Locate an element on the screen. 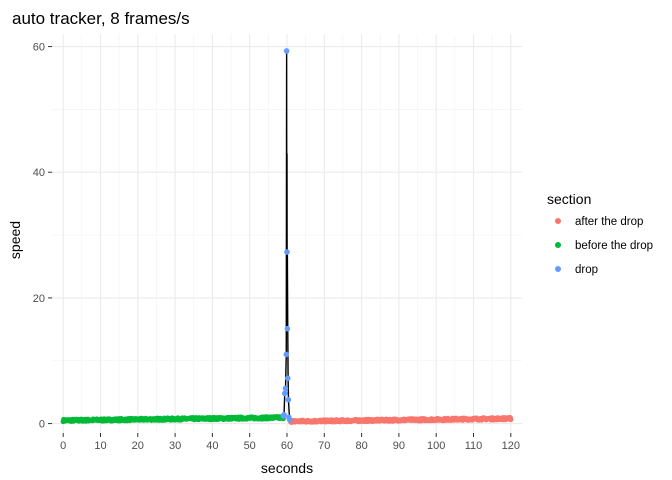 This screenshot has height=480, width=672. x-tick-label: 50 is located at coordinates (250, 446).